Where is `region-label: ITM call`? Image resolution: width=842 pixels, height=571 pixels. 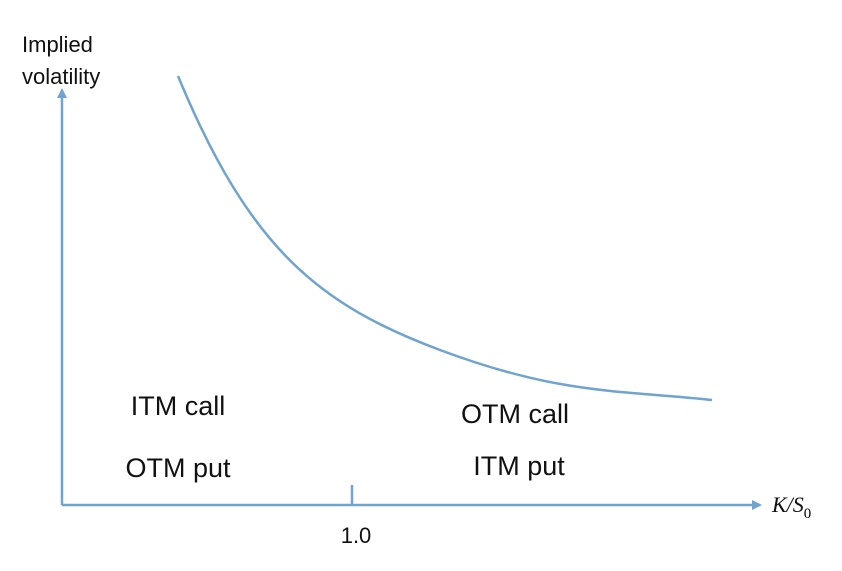 region-label: ITM call is located at coordinates (178, 406).